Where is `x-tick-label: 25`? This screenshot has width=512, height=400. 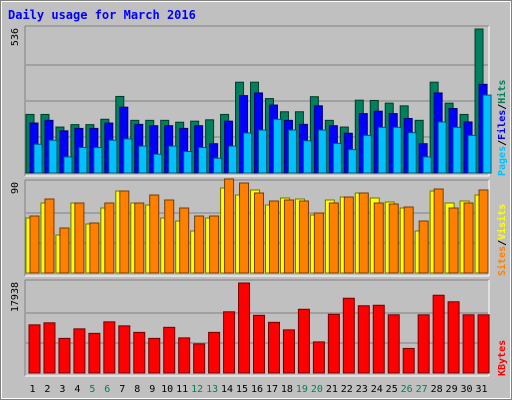 x-tick-label: 25 is located at coordinates (392, 389).